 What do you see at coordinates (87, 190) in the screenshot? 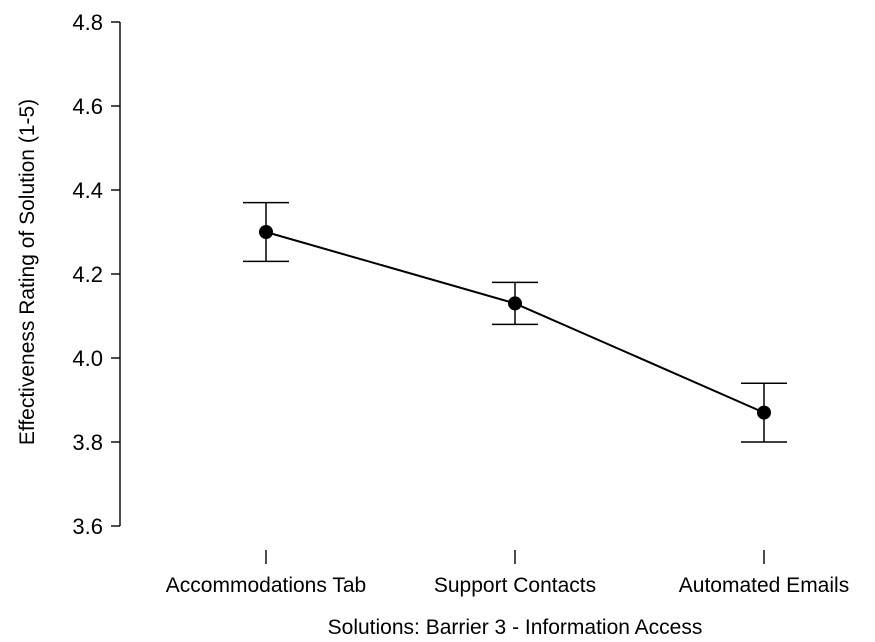
I see `y-tick-label: 4.4` at bounding box center [87, 190].